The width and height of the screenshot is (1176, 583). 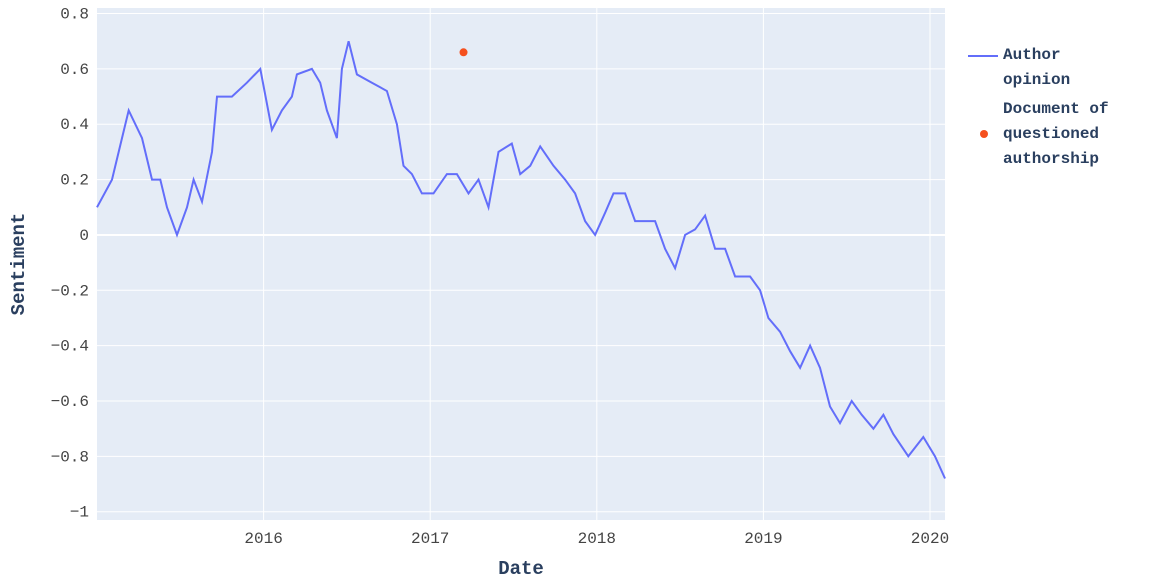 What do you see at coordinates (930, 539) in the screenshot?
I see `x-tick-label: 2020` at bounding box center [930, 539].